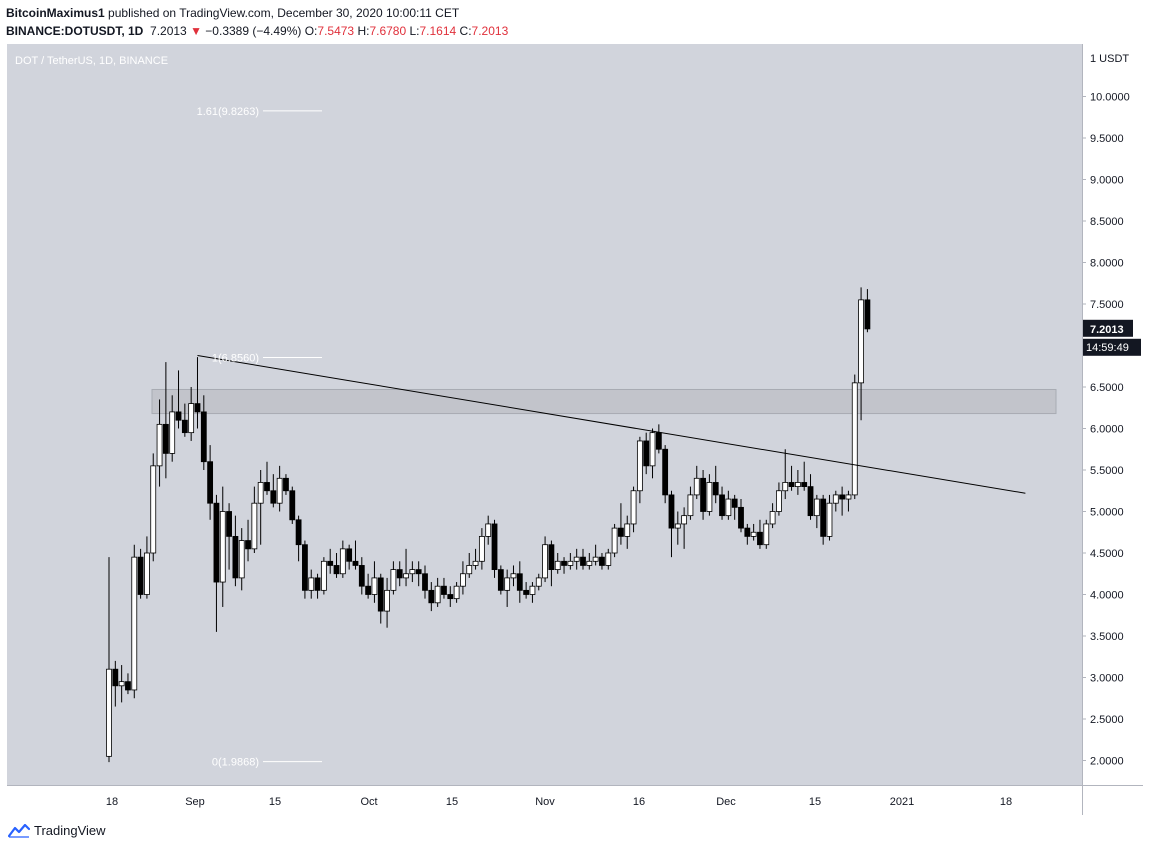 This screenshot has height=852, width=1152. What do you see at coordinates (368, 802) in the screenshot?
I see `time-tick-label: Oct` at bounding box center [368, 802].